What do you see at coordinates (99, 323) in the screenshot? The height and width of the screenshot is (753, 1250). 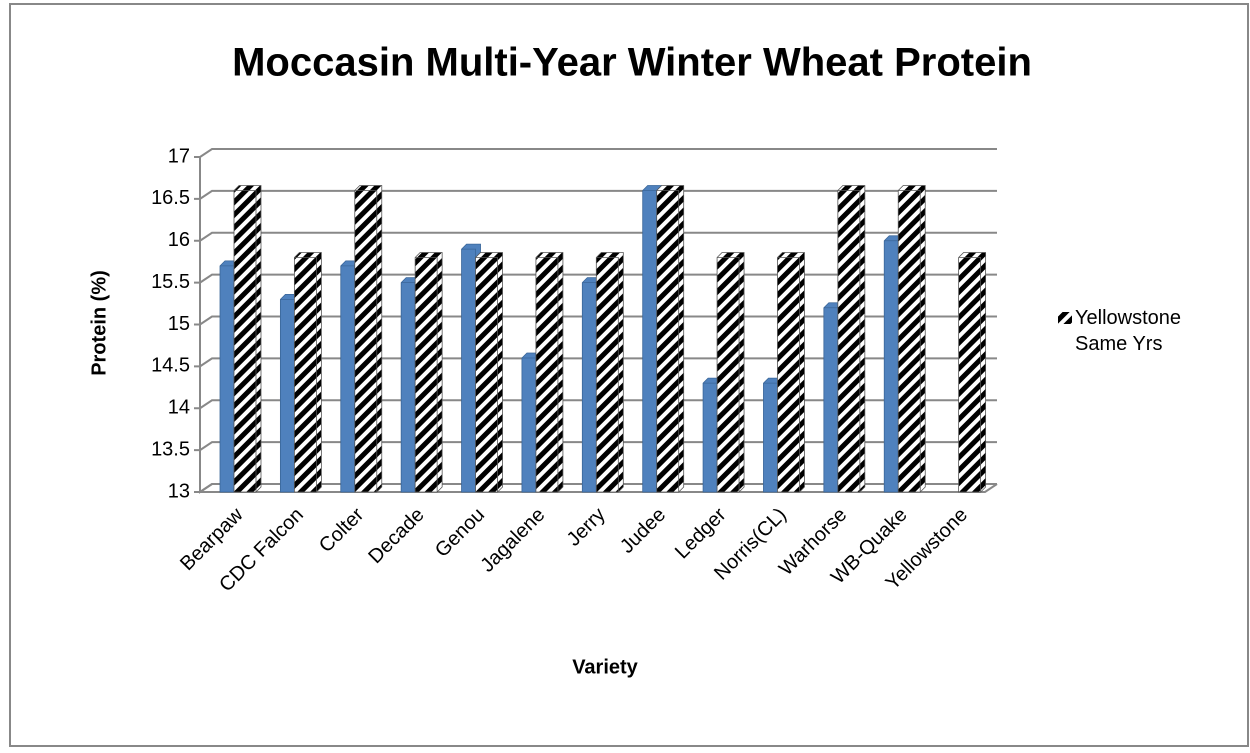 I see `y-axis-title: Protein (%)` at bounding box center [99, 323].